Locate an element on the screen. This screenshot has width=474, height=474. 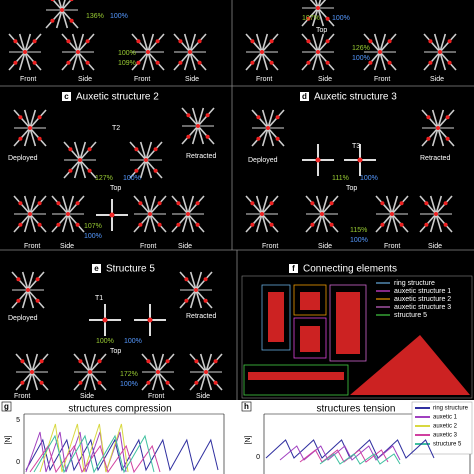
chart-title: structures tension is located at coordinates (356, 409).